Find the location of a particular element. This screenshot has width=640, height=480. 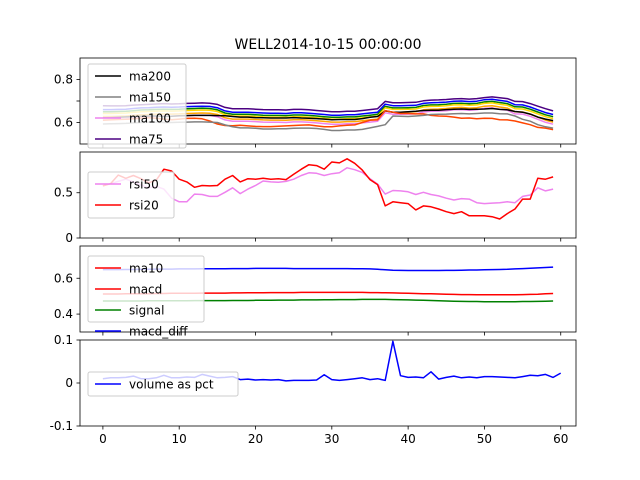

legend-label: ma10 is located at coordinates (146, 269).